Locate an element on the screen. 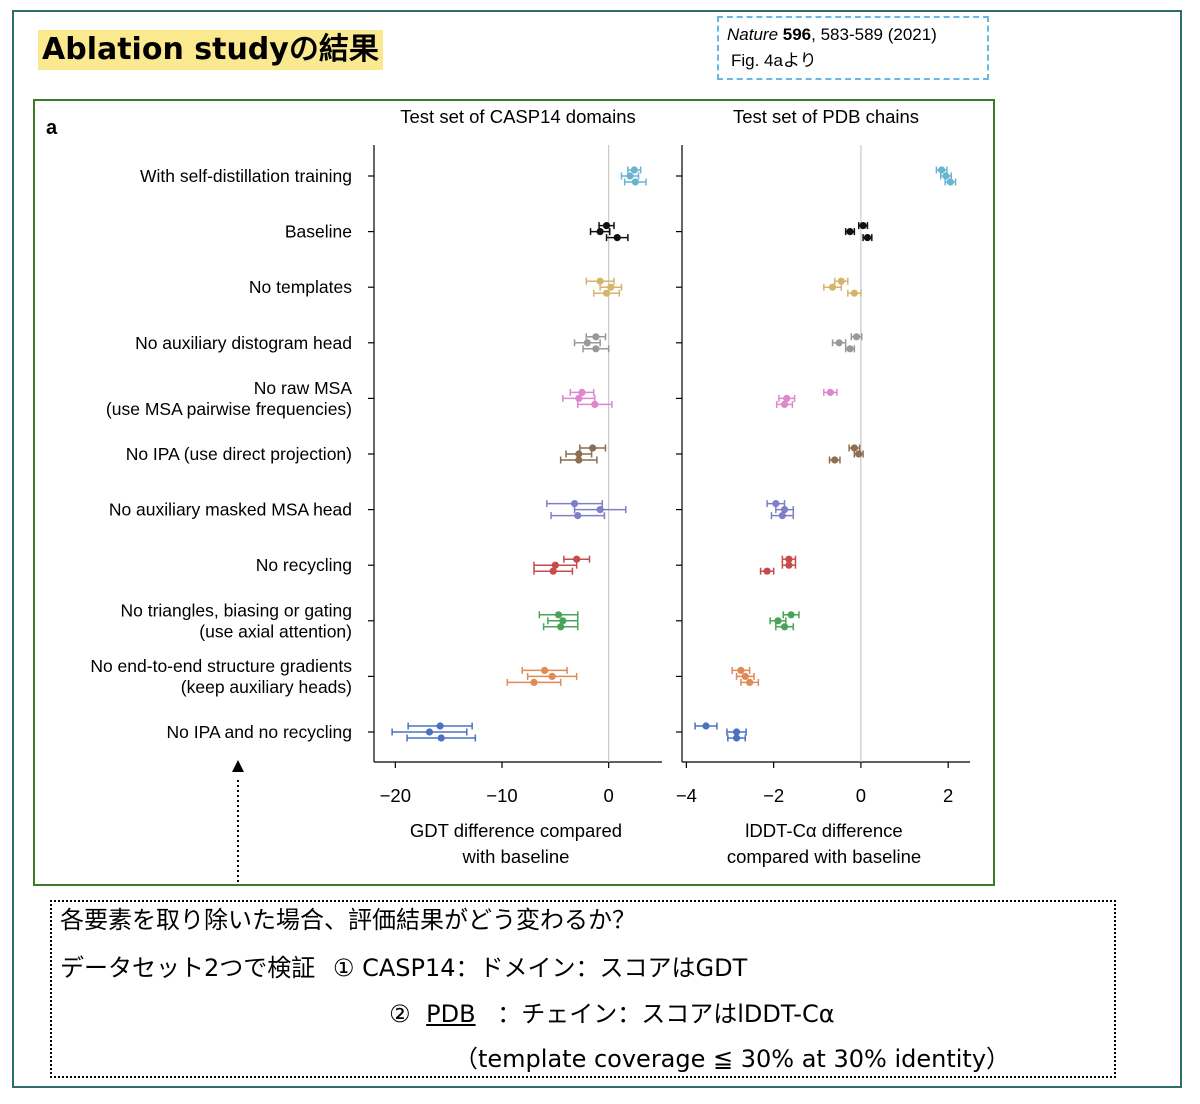  x-tick-label: 2 is located at coordinates (948, 795).